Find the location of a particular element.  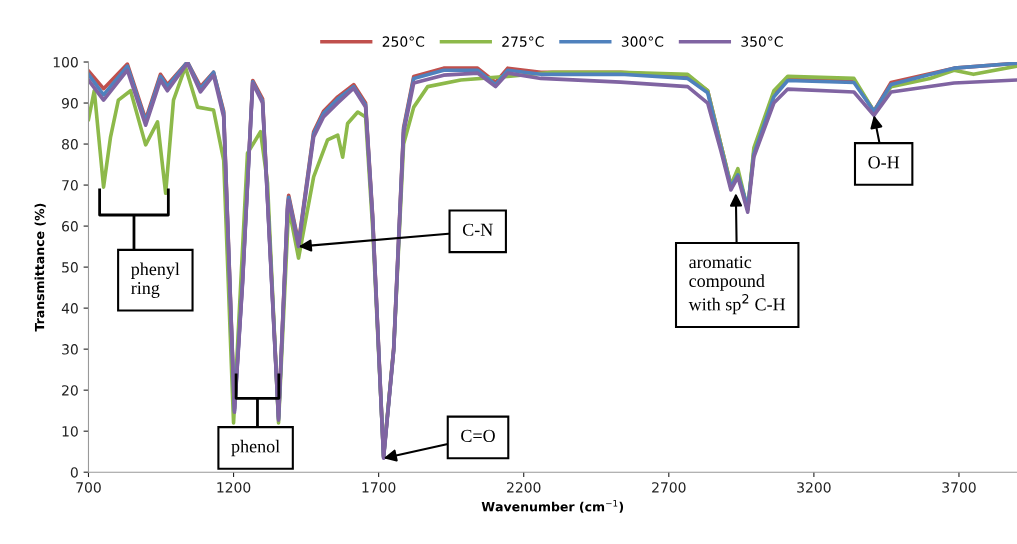

x-tick-label: 1700 is located at coordinates (379, 487).